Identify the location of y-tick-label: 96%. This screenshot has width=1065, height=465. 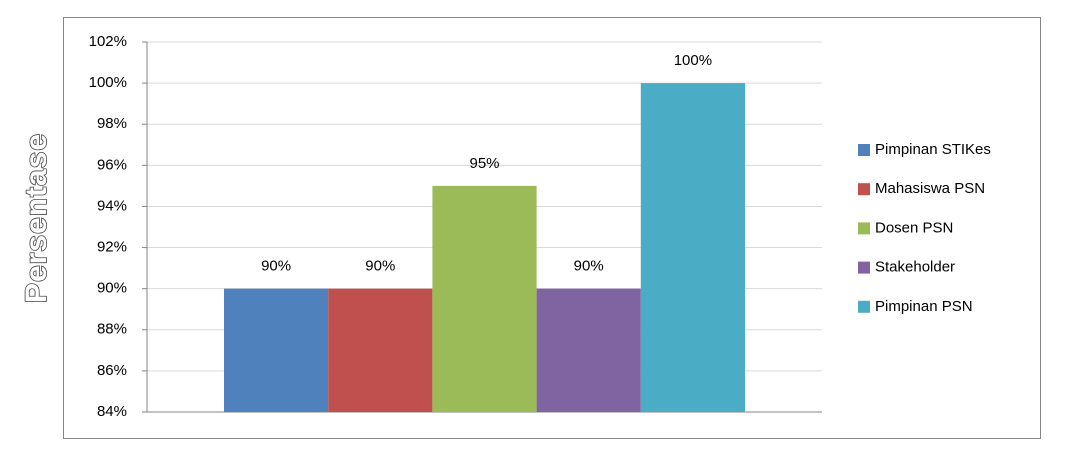
(112, 164).